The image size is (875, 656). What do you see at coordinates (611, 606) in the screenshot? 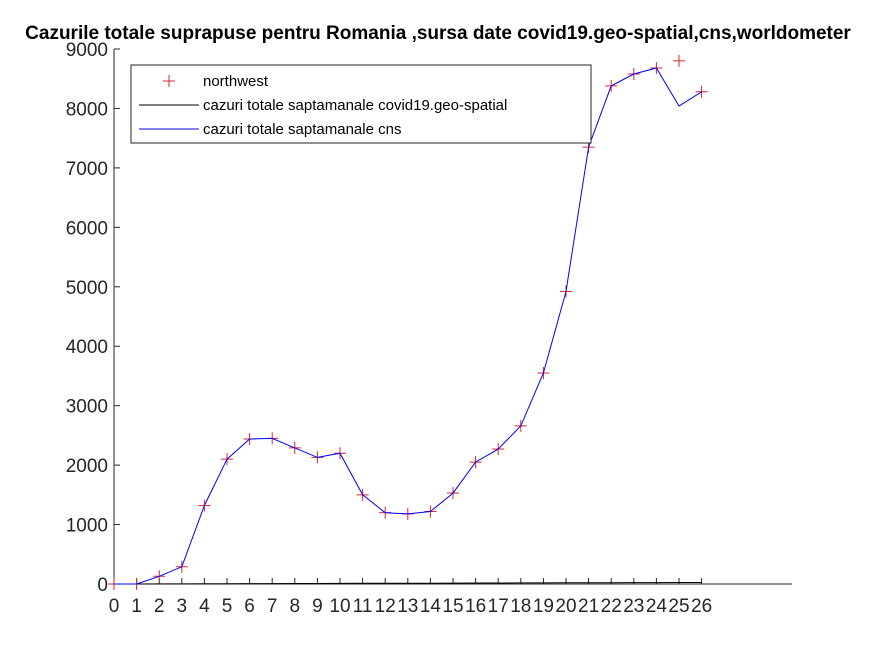
I see `x-tick-label: 22` at bounding box center [611, 606].